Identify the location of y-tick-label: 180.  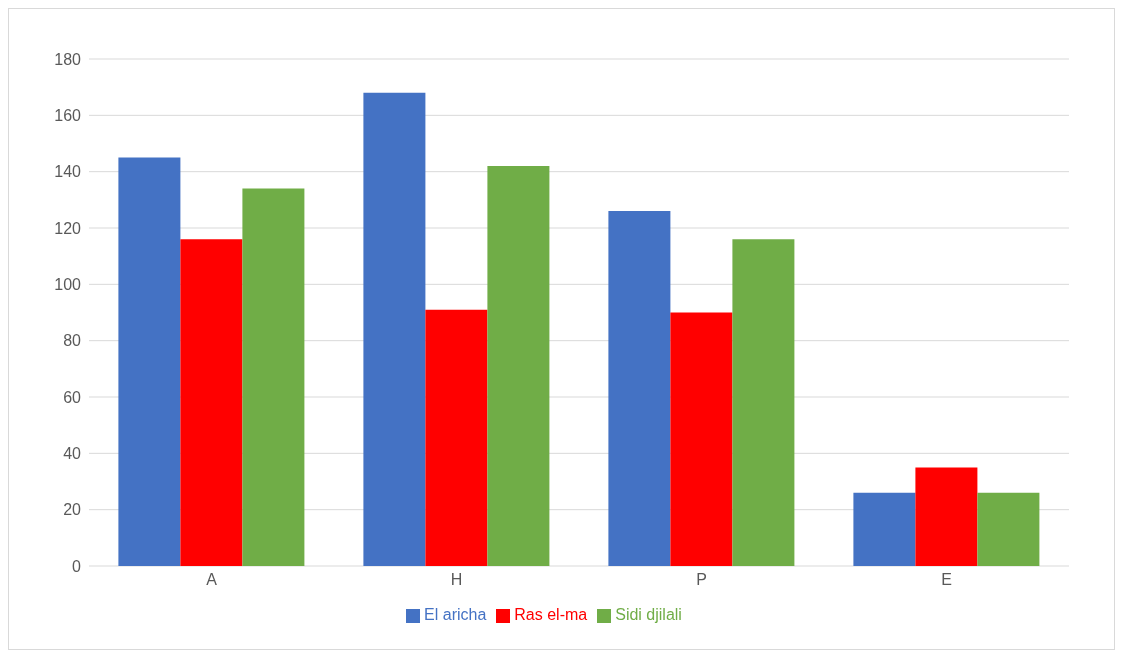
(68, 59).